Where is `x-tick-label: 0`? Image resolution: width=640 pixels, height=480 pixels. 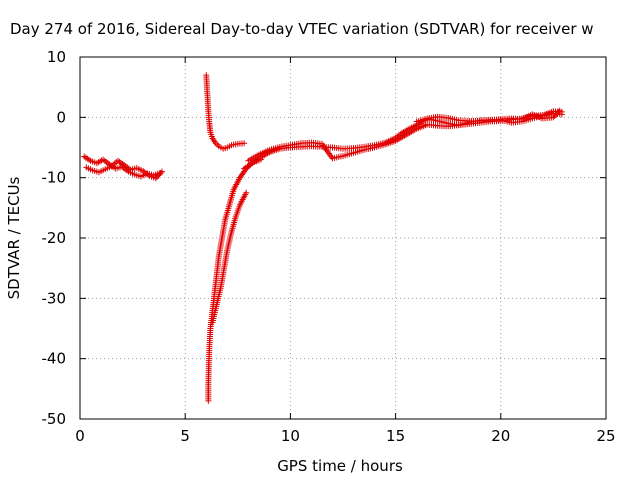
x-tick-label: 0 is located at coordinates (80, 436).